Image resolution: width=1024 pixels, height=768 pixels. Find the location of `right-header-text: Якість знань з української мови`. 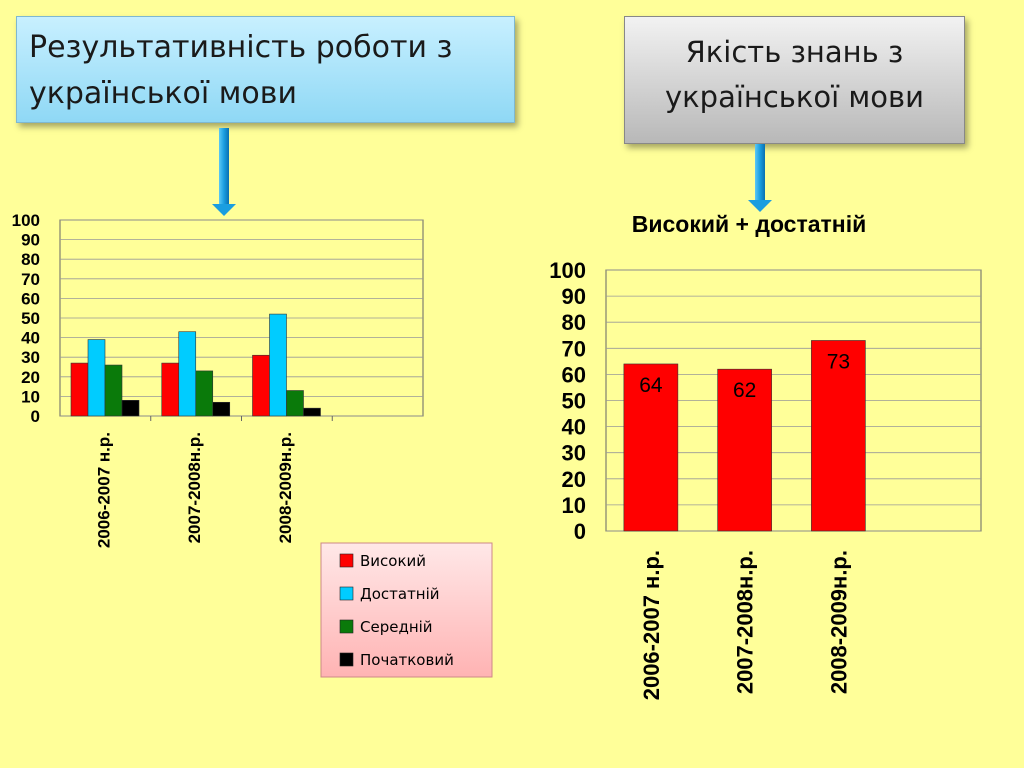

right-header-text: Якість знань з української мови is located at coordinates (794, 74).